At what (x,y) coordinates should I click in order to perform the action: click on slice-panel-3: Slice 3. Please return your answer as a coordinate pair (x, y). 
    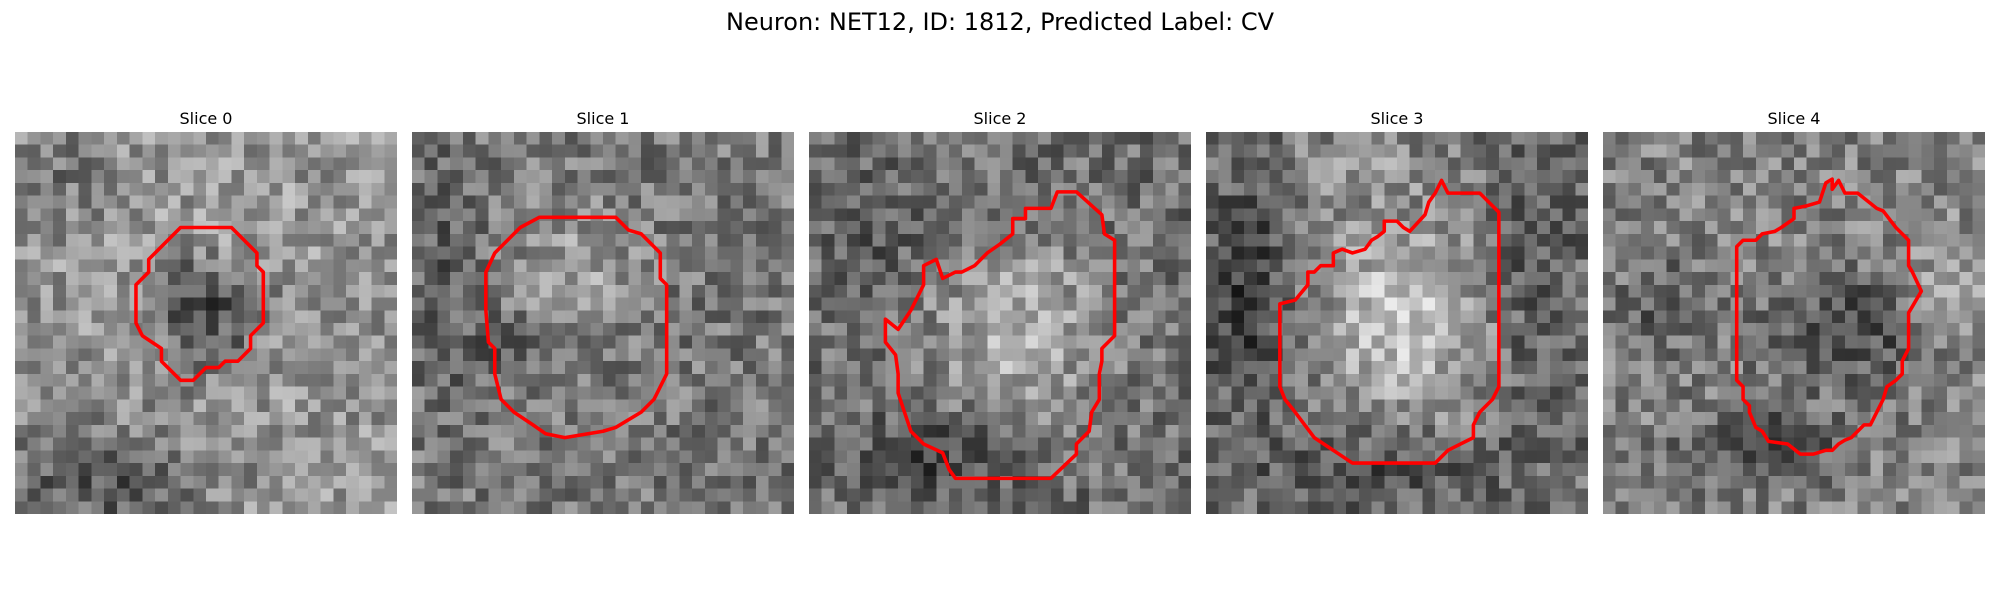
    Looking at the image, I should click on (1397, 311).